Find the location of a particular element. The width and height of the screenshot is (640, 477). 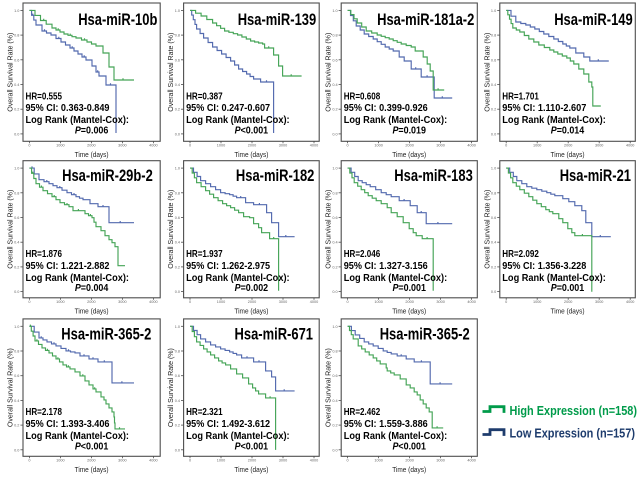

svg-text: 95% CI: 1.262-2.975 is located at coordinates (228, 266).